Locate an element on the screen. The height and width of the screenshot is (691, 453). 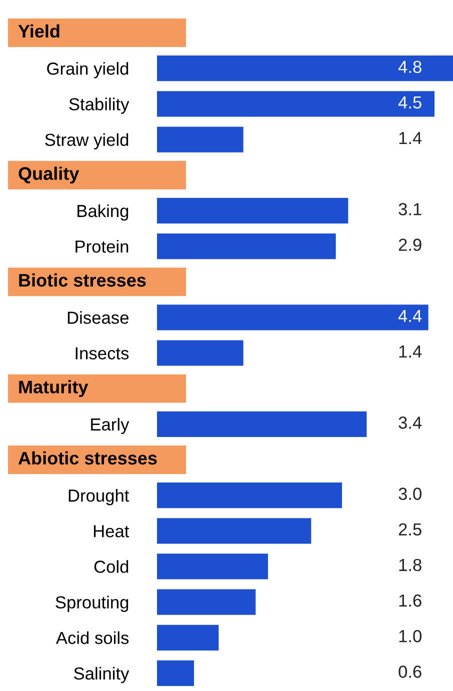
data-label: 3.0 is located at coordinates (410, 494).